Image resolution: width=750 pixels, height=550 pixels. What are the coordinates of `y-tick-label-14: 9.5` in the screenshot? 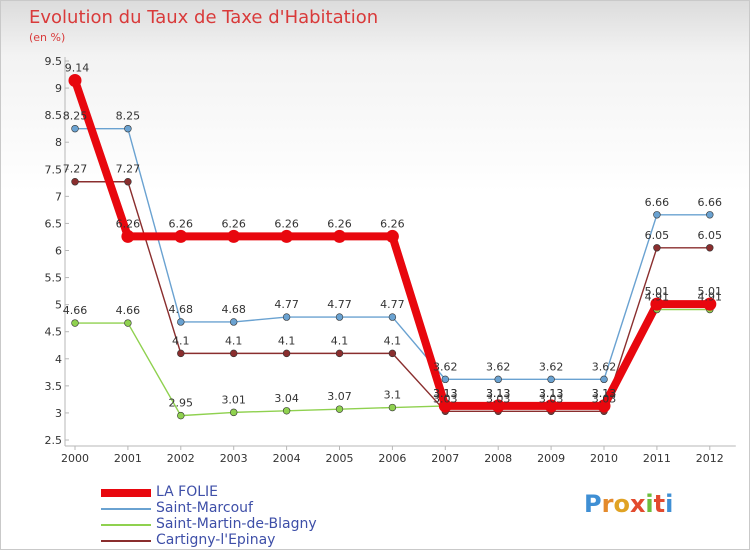 It's located at (54, 61).